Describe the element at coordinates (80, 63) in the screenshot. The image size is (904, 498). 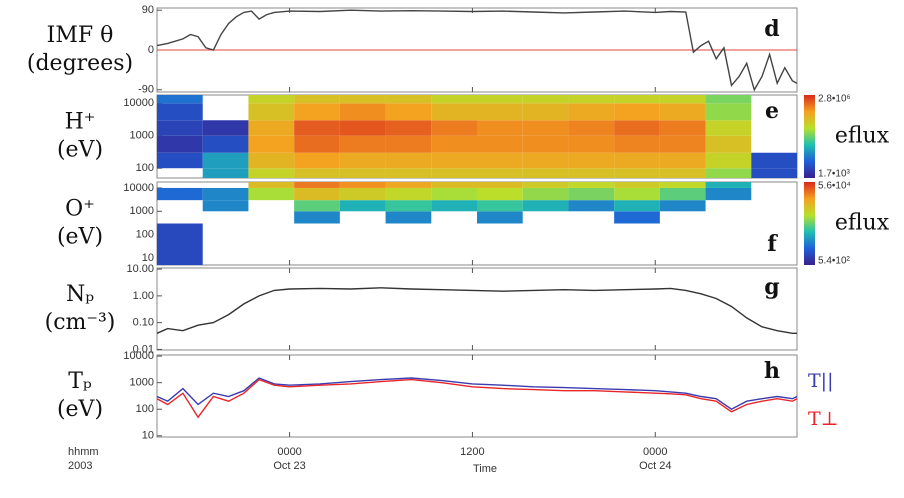
I see `y-axis-label: (degrees)` at that location.